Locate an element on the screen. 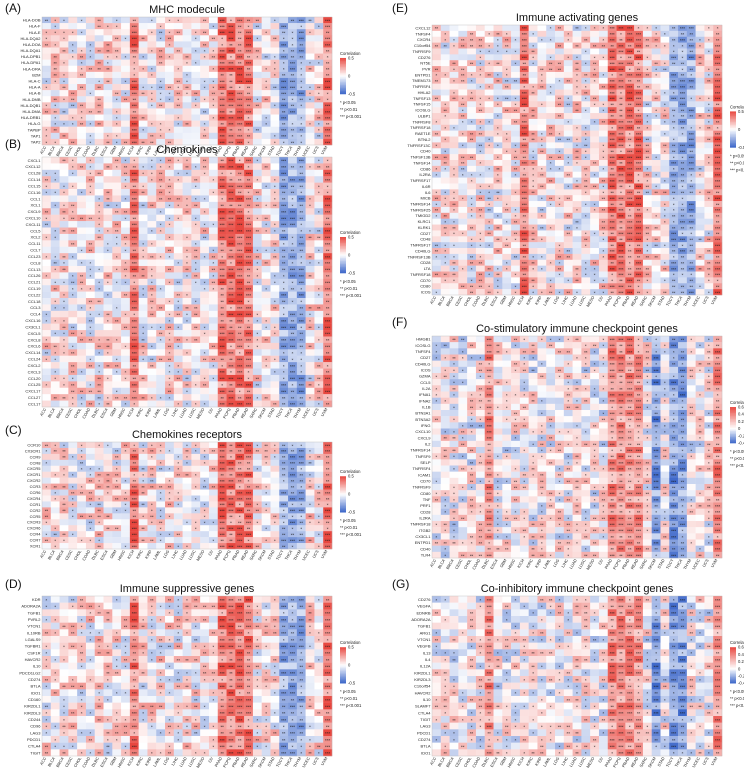  row-label: CX3CR1 is located at coordinates (33, 450).